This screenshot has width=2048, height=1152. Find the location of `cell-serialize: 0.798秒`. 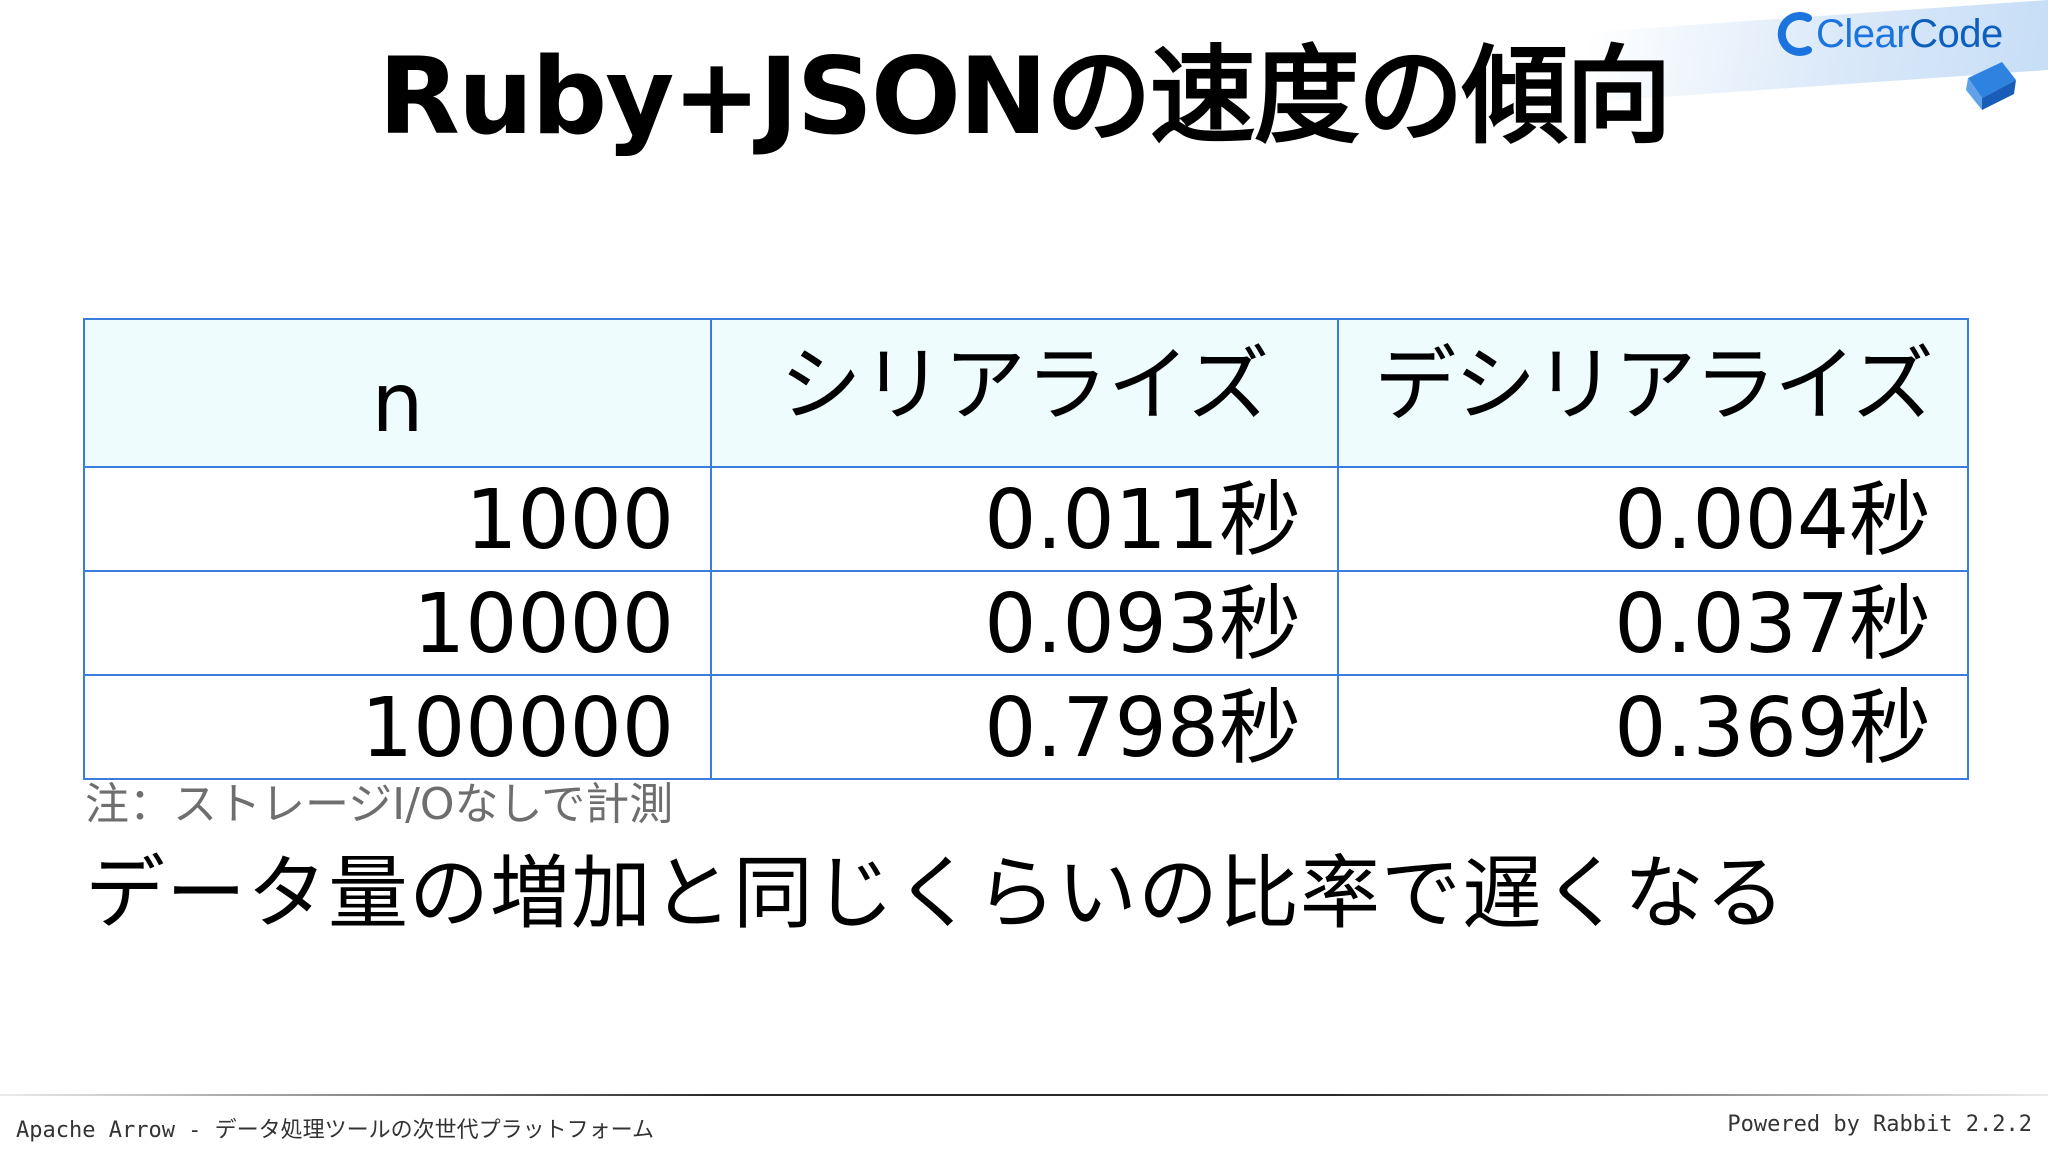

cell-serialize: 0.798秒 is located at coordinates (1024, 727).